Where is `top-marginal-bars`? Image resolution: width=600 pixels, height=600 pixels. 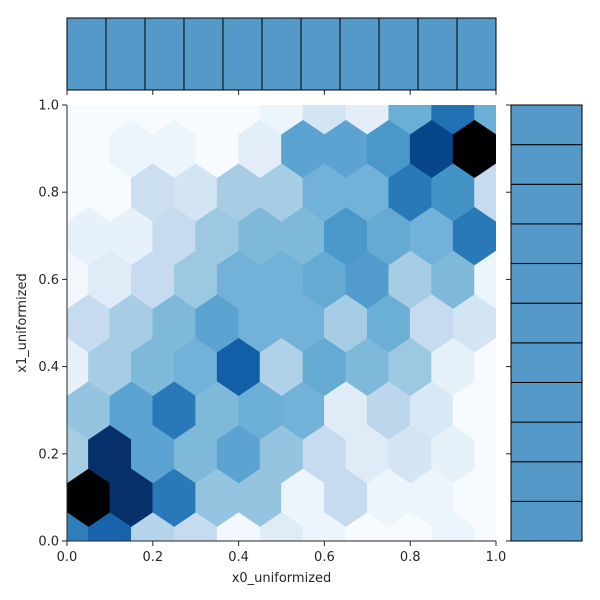 top-marginal-bars is located at coordinates (281, 54).